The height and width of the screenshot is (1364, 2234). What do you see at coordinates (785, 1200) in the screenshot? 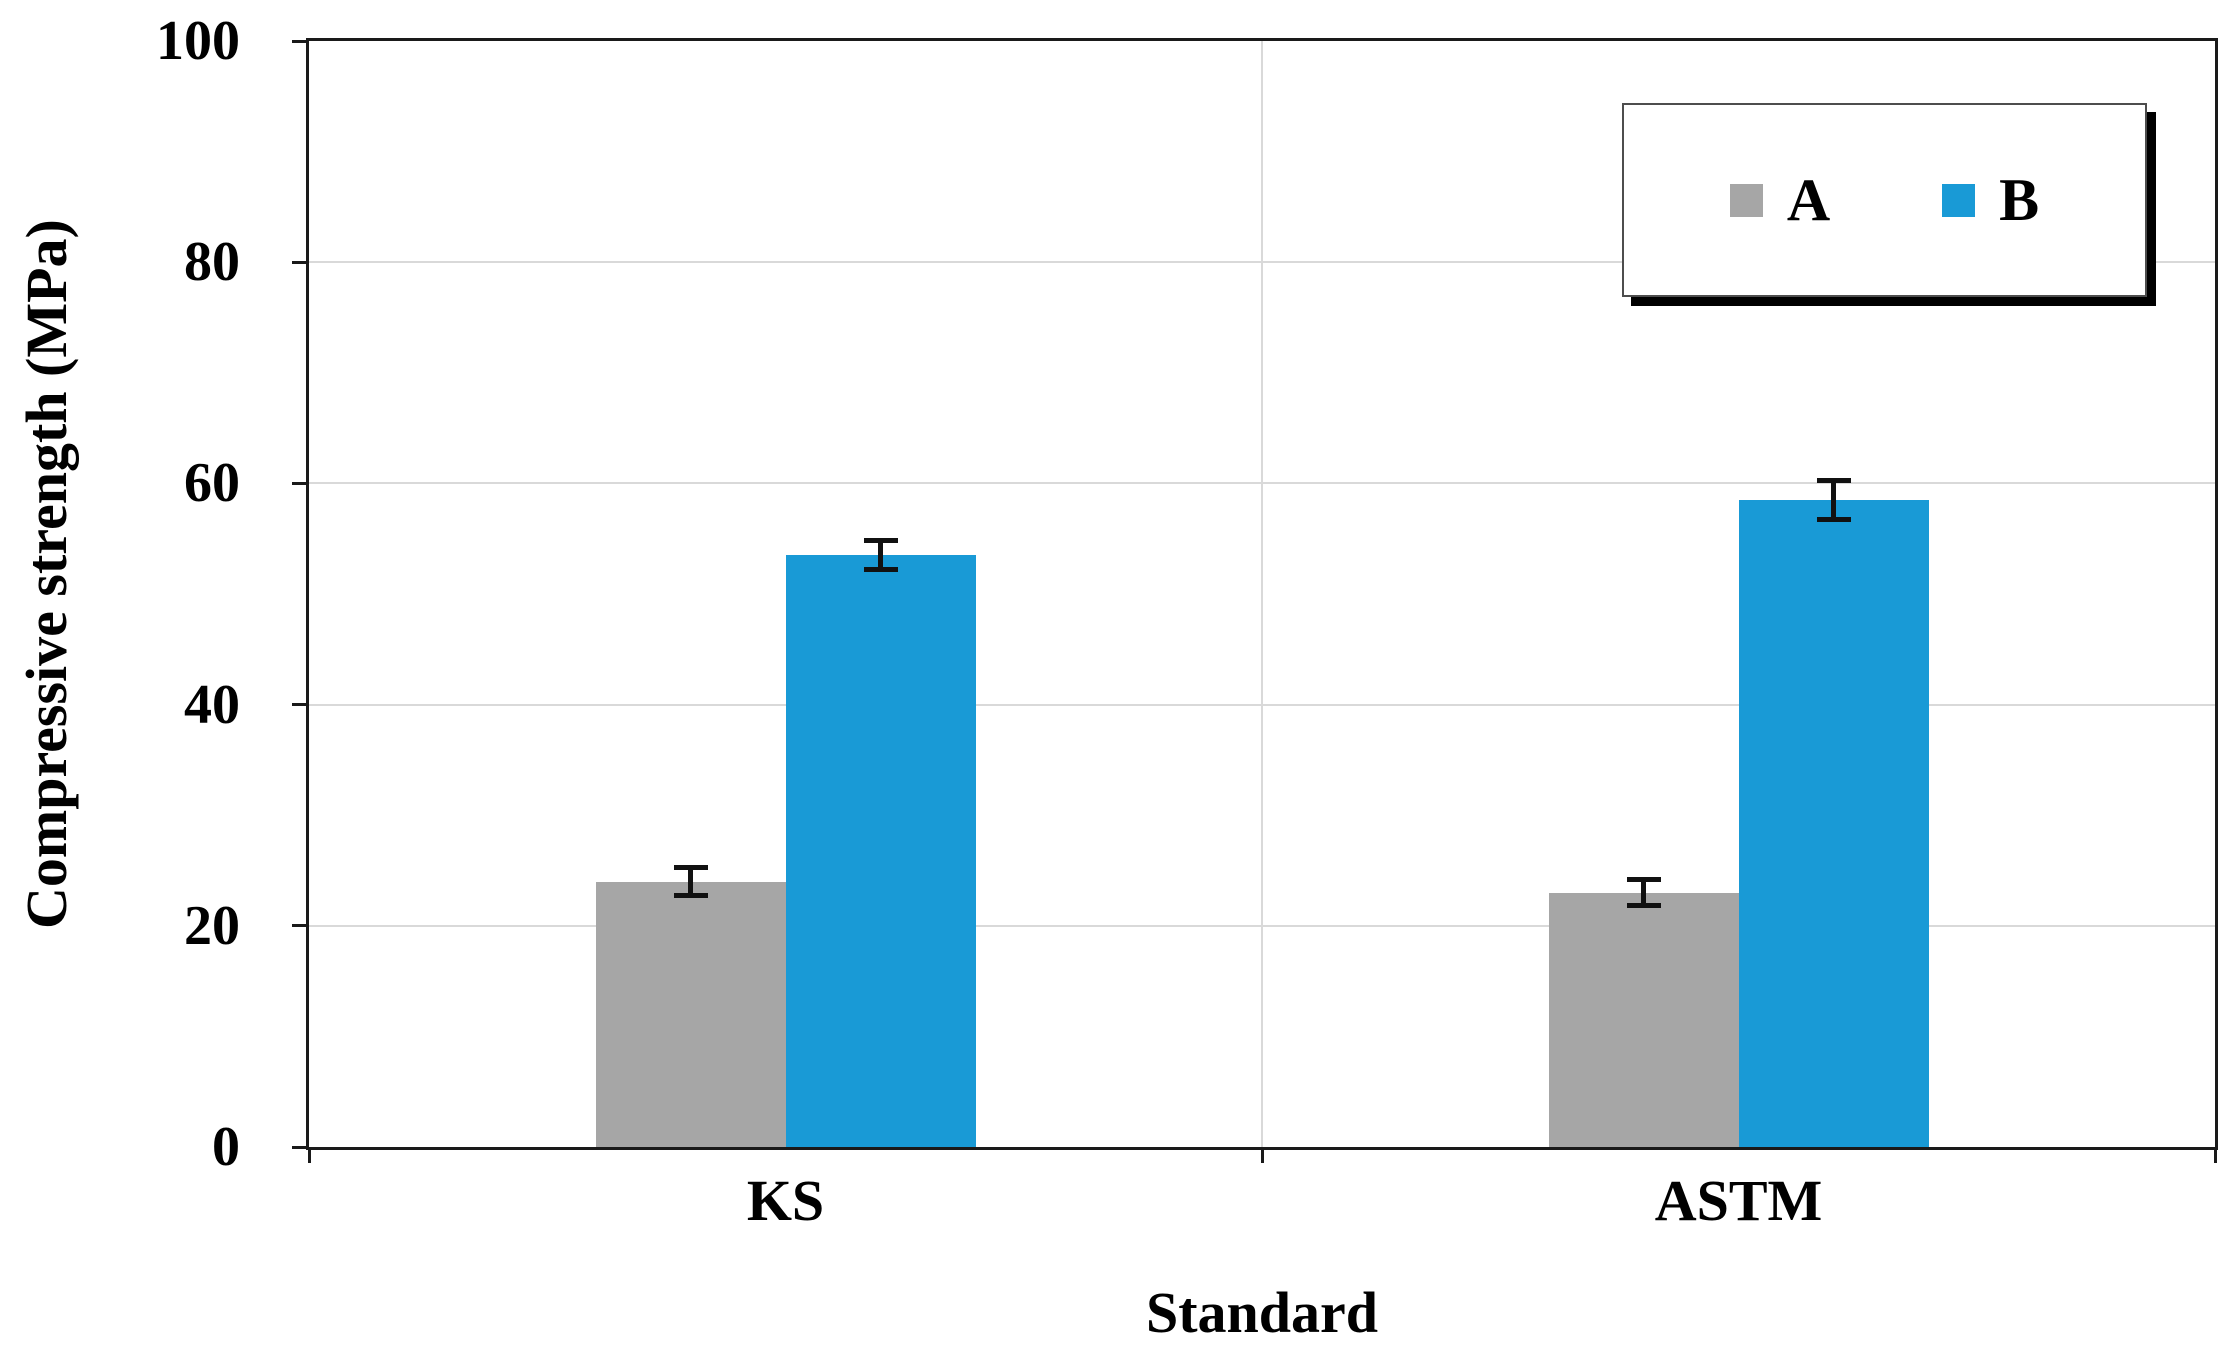
I see `x-category-label-KS: KS` at bounding box center [785, 1200].